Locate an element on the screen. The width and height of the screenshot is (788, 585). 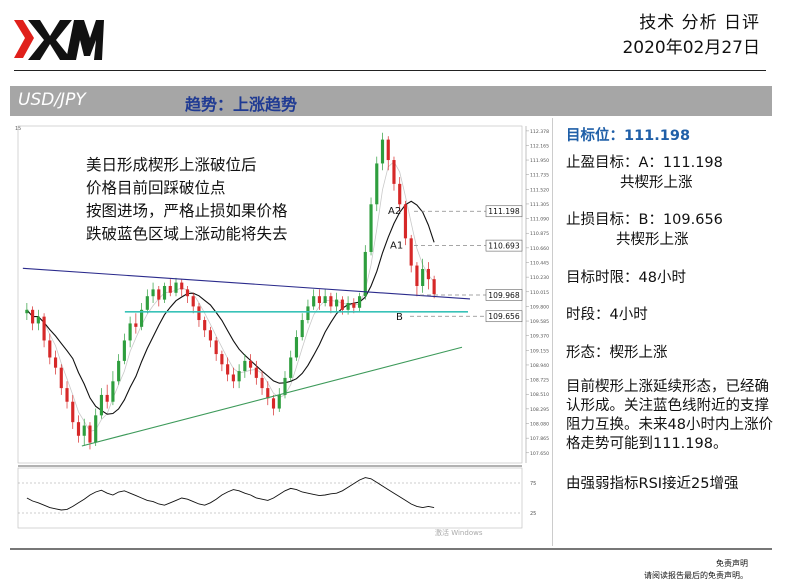
period: 时段：4小时 is located at coordinates (607, 315).